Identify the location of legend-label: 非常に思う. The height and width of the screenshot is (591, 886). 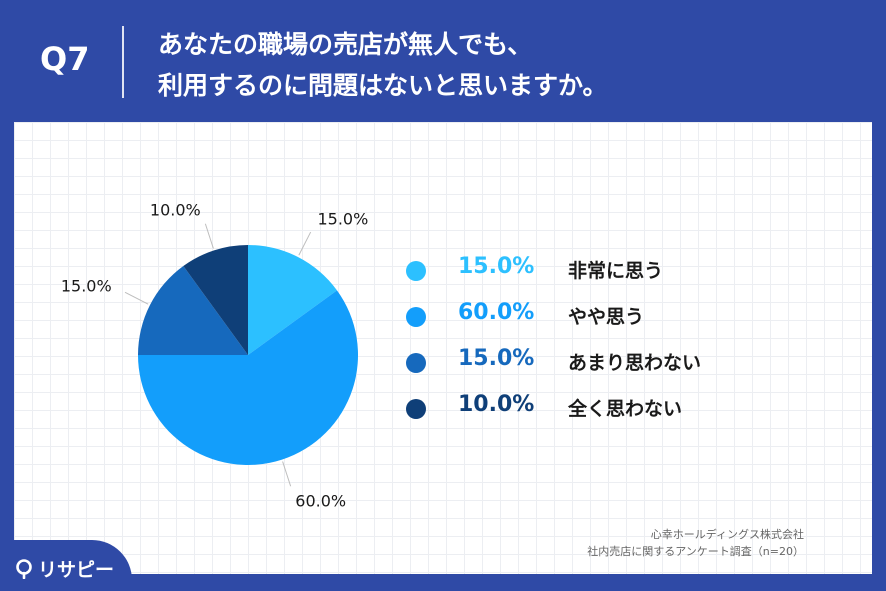
(616, 271).